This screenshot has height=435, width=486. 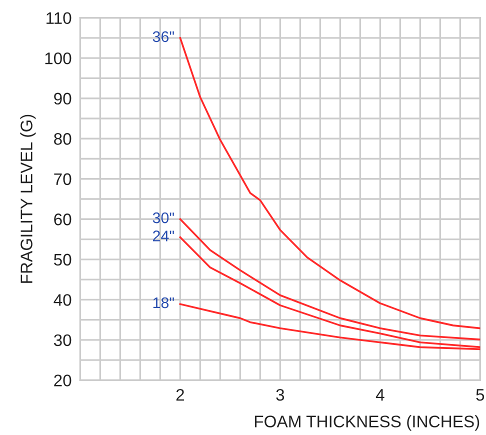 What do you see at coordinates (180, 394) in the screenshot?
I see `x-tick-label: 2` at bounding box center [180, 394].